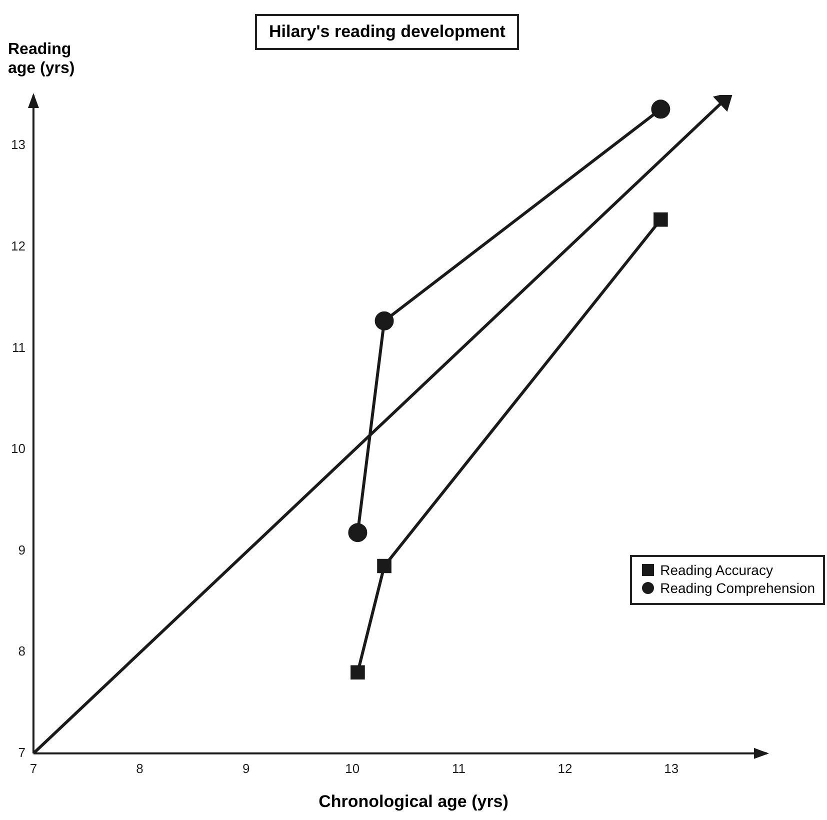  I want to click on x-tick-label: 10, so click(352, 768).